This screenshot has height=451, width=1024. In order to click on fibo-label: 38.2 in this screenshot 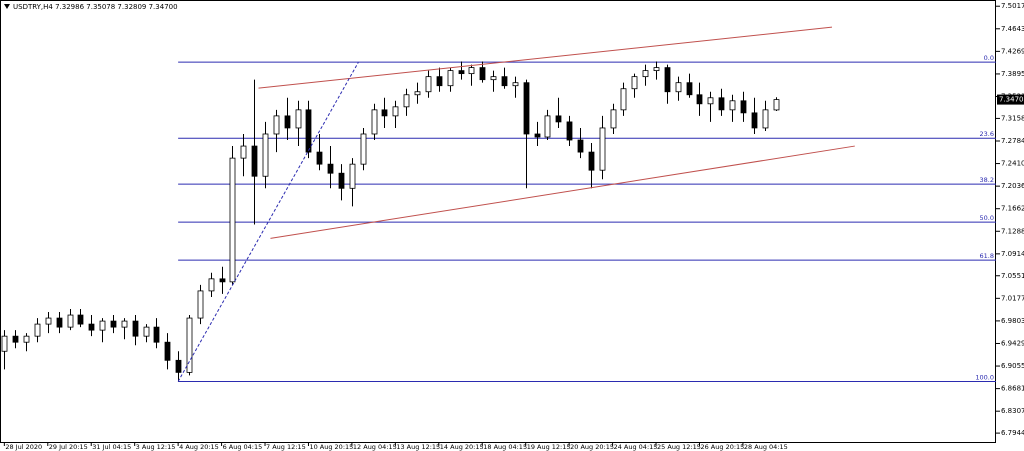, I will do `click(987, 180)`.